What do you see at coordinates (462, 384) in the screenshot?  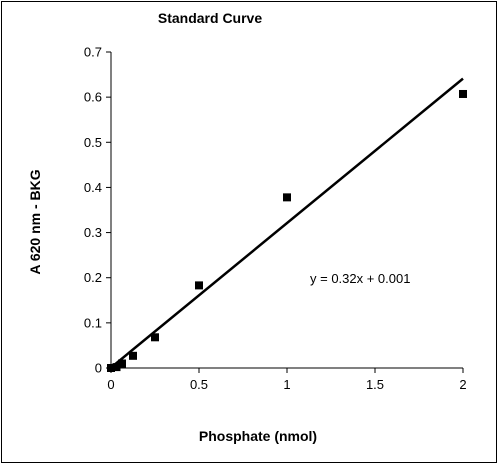 I see `x-tick-label: 2` at bounding box center [462, 384].